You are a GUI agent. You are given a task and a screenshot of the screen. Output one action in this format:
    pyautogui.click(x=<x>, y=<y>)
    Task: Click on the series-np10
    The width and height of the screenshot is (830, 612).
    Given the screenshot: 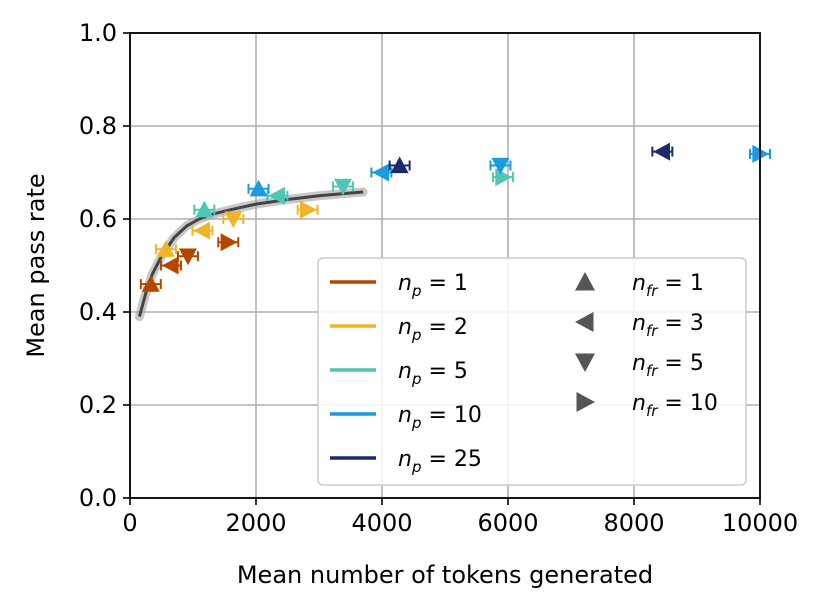 What is the action you would take?
    pyautogui.click(x=509, y=170)
    